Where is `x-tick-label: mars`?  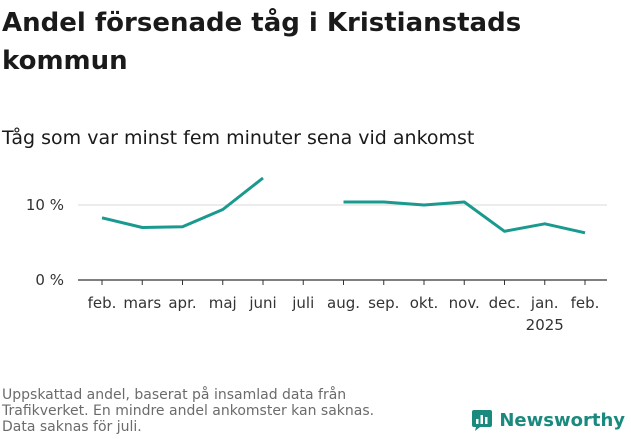 x-tick-label: mars is located at coordinates (142, 303).